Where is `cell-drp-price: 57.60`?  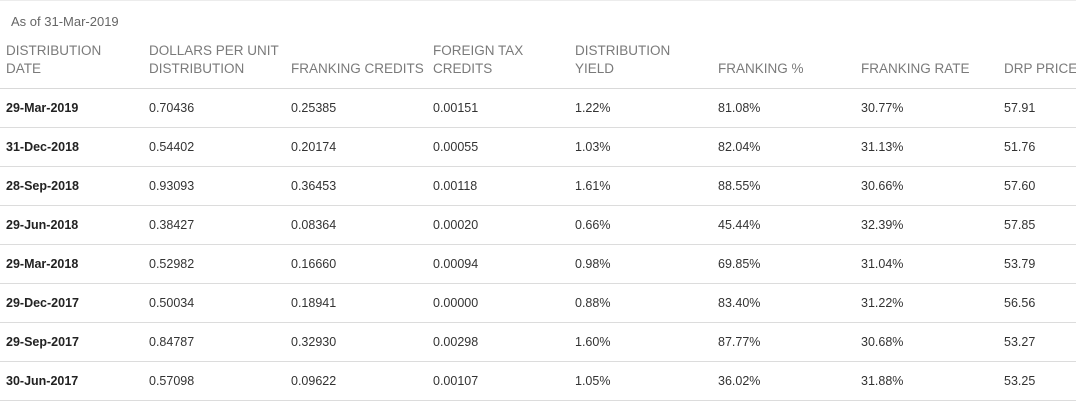 cell-drp-price: 57.60 is located at coordinates (1036, 186).